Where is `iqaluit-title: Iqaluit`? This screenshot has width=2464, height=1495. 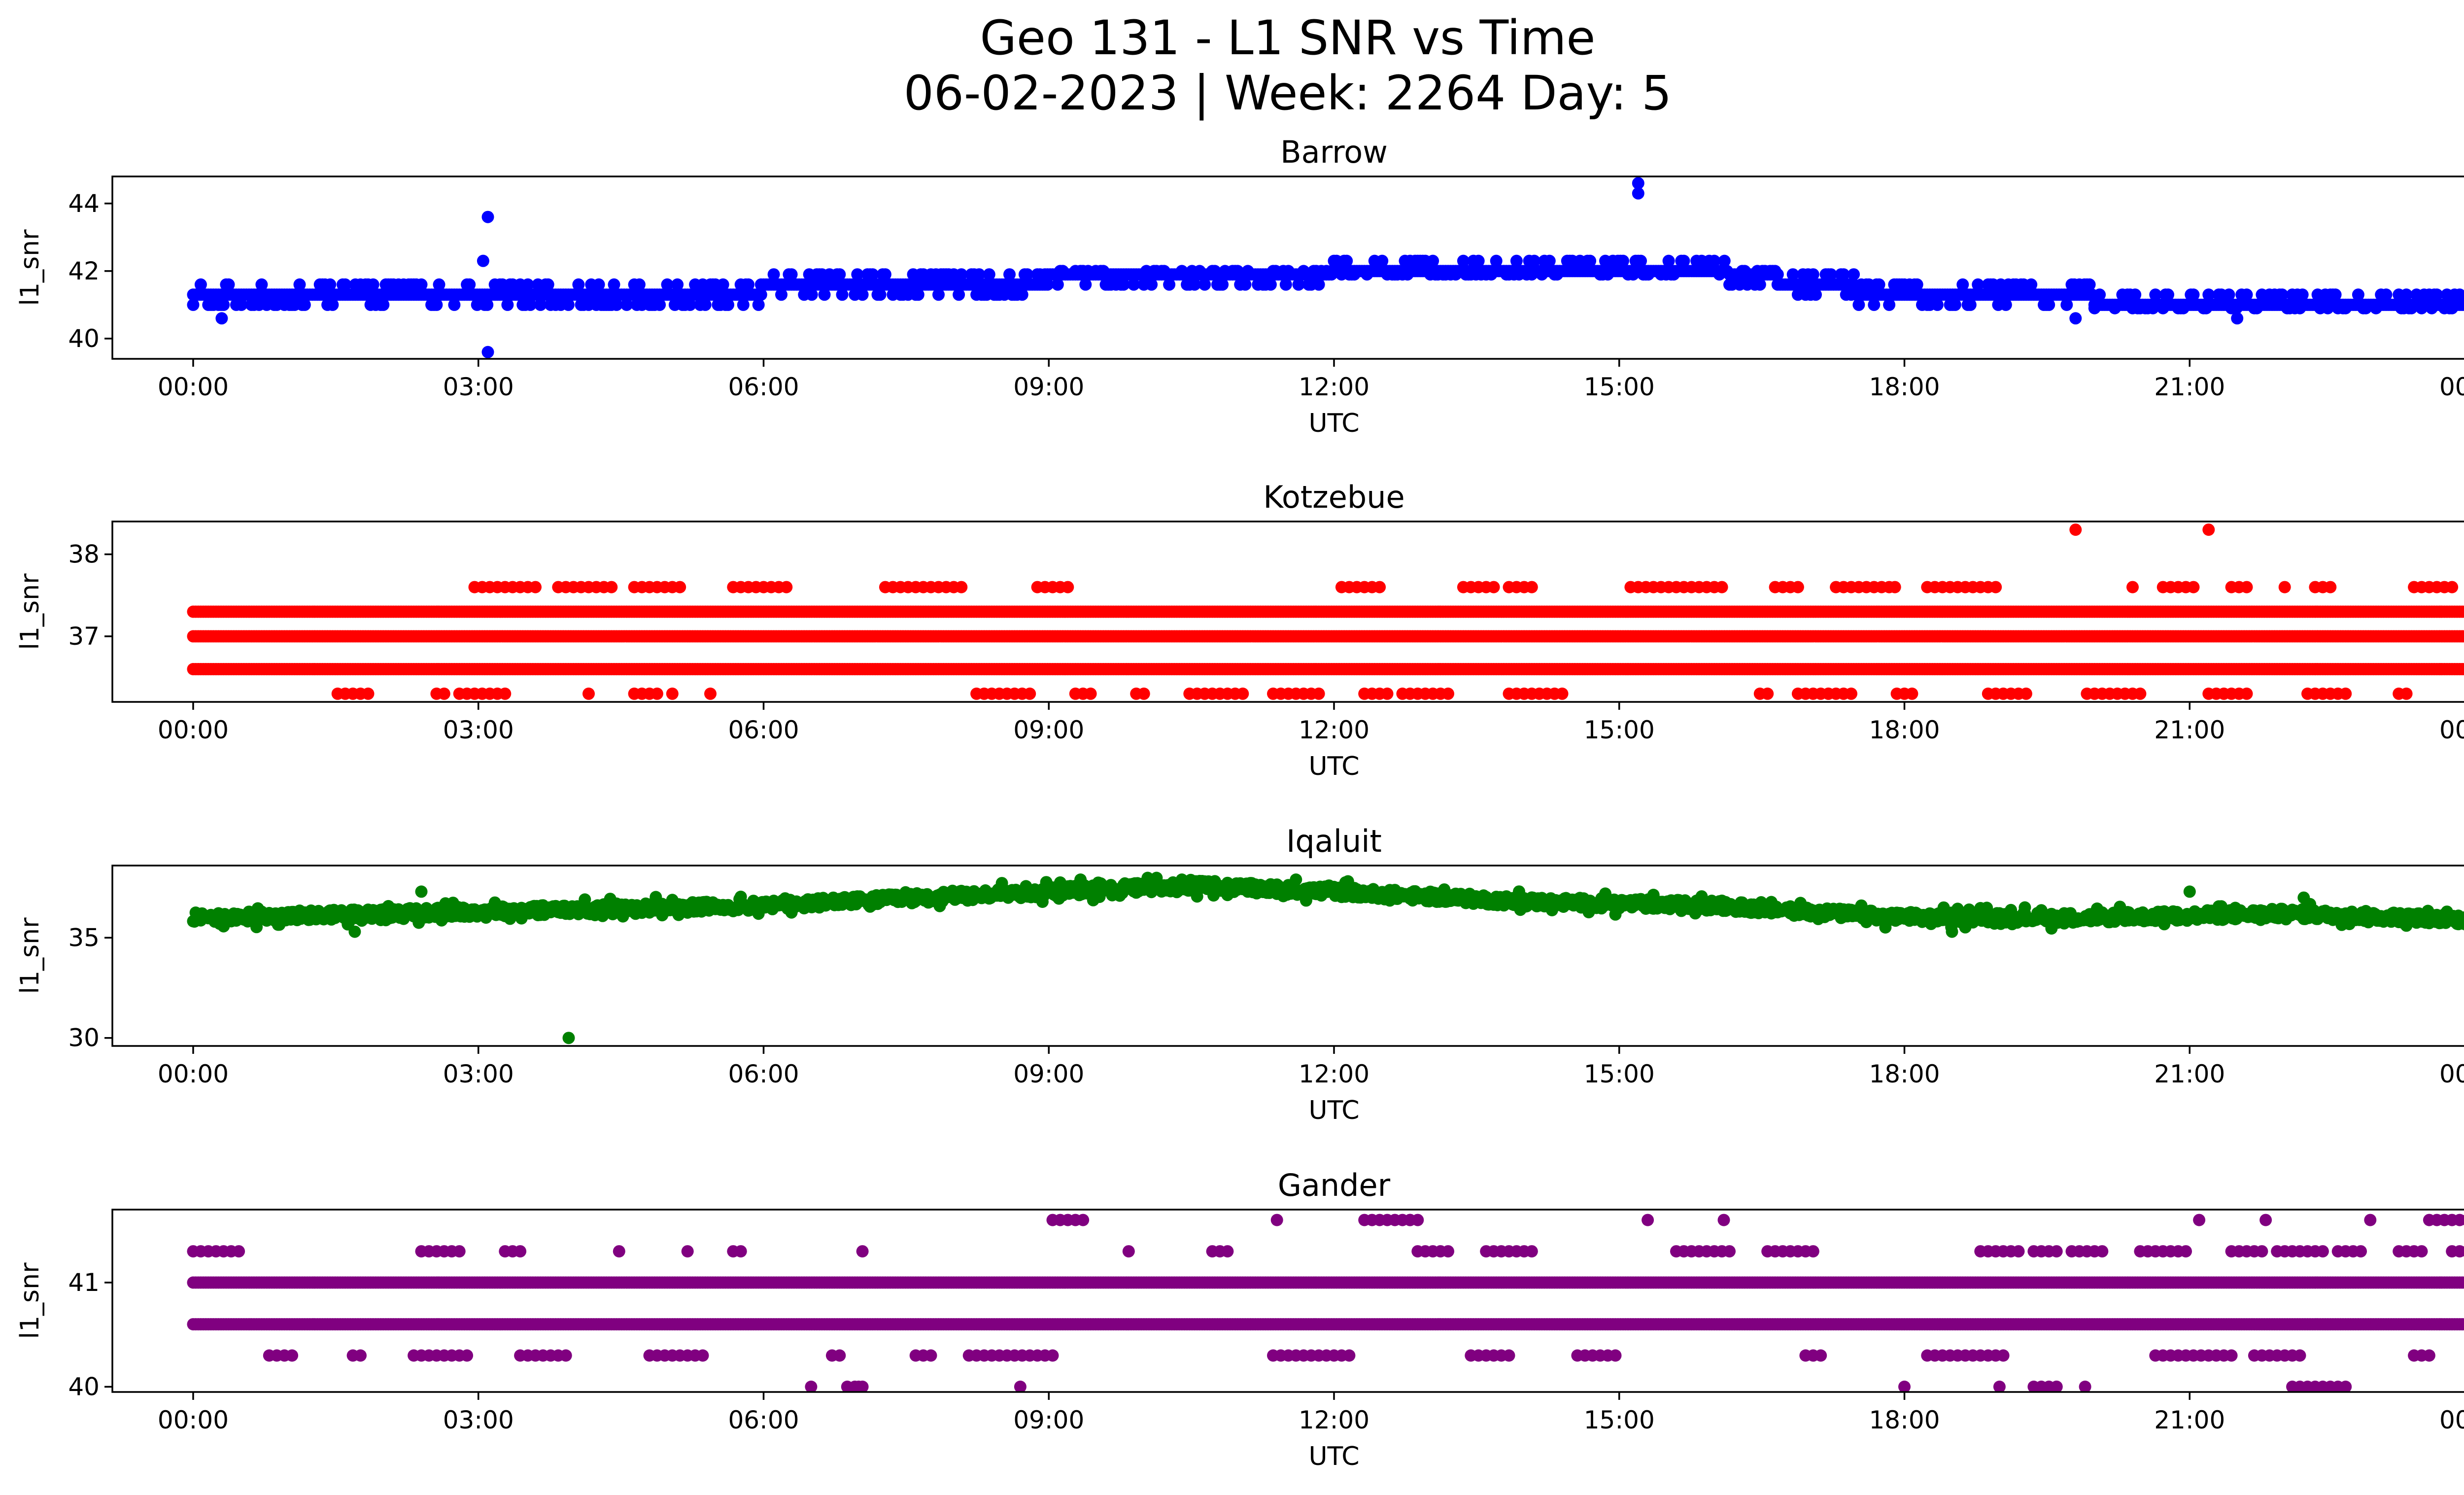
iqaluit-title: Iqaluit is located at coordinates (1334, 841).